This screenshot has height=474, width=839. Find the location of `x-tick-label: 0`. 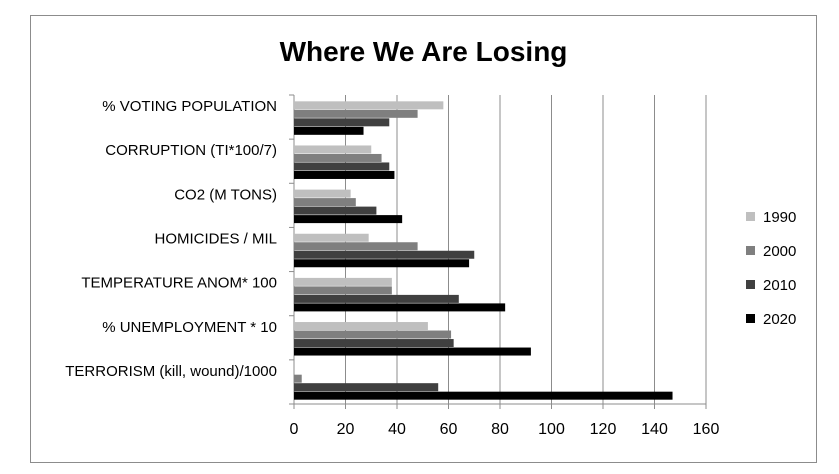

x-tick-label: 0 is located at coordinates (294, 429).